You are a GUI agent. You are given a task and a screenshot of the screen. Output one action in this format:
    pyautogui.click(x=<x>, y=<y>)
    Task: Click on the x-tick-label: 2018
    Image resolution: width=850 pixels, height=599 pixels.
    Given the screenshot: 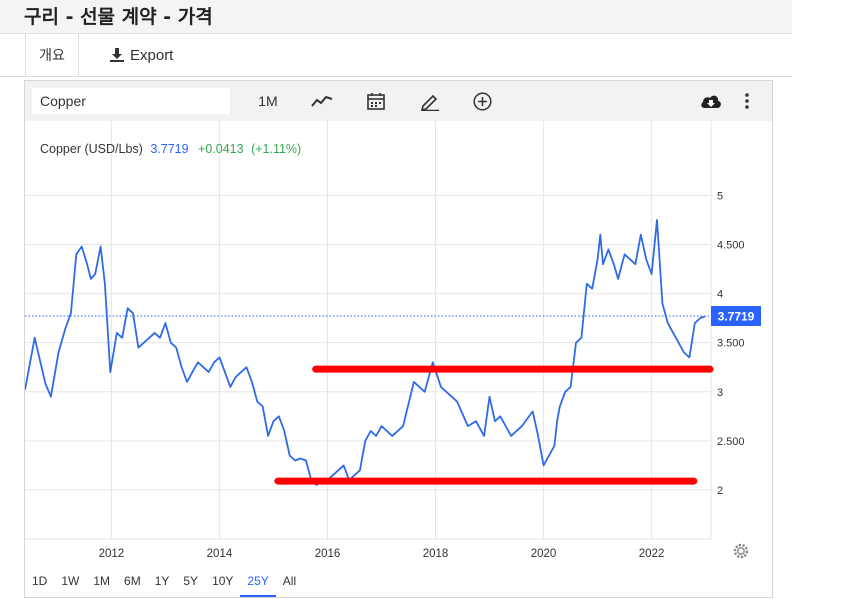 What is the action you would take?
    pyautogui.click(x=436, y=554)
    